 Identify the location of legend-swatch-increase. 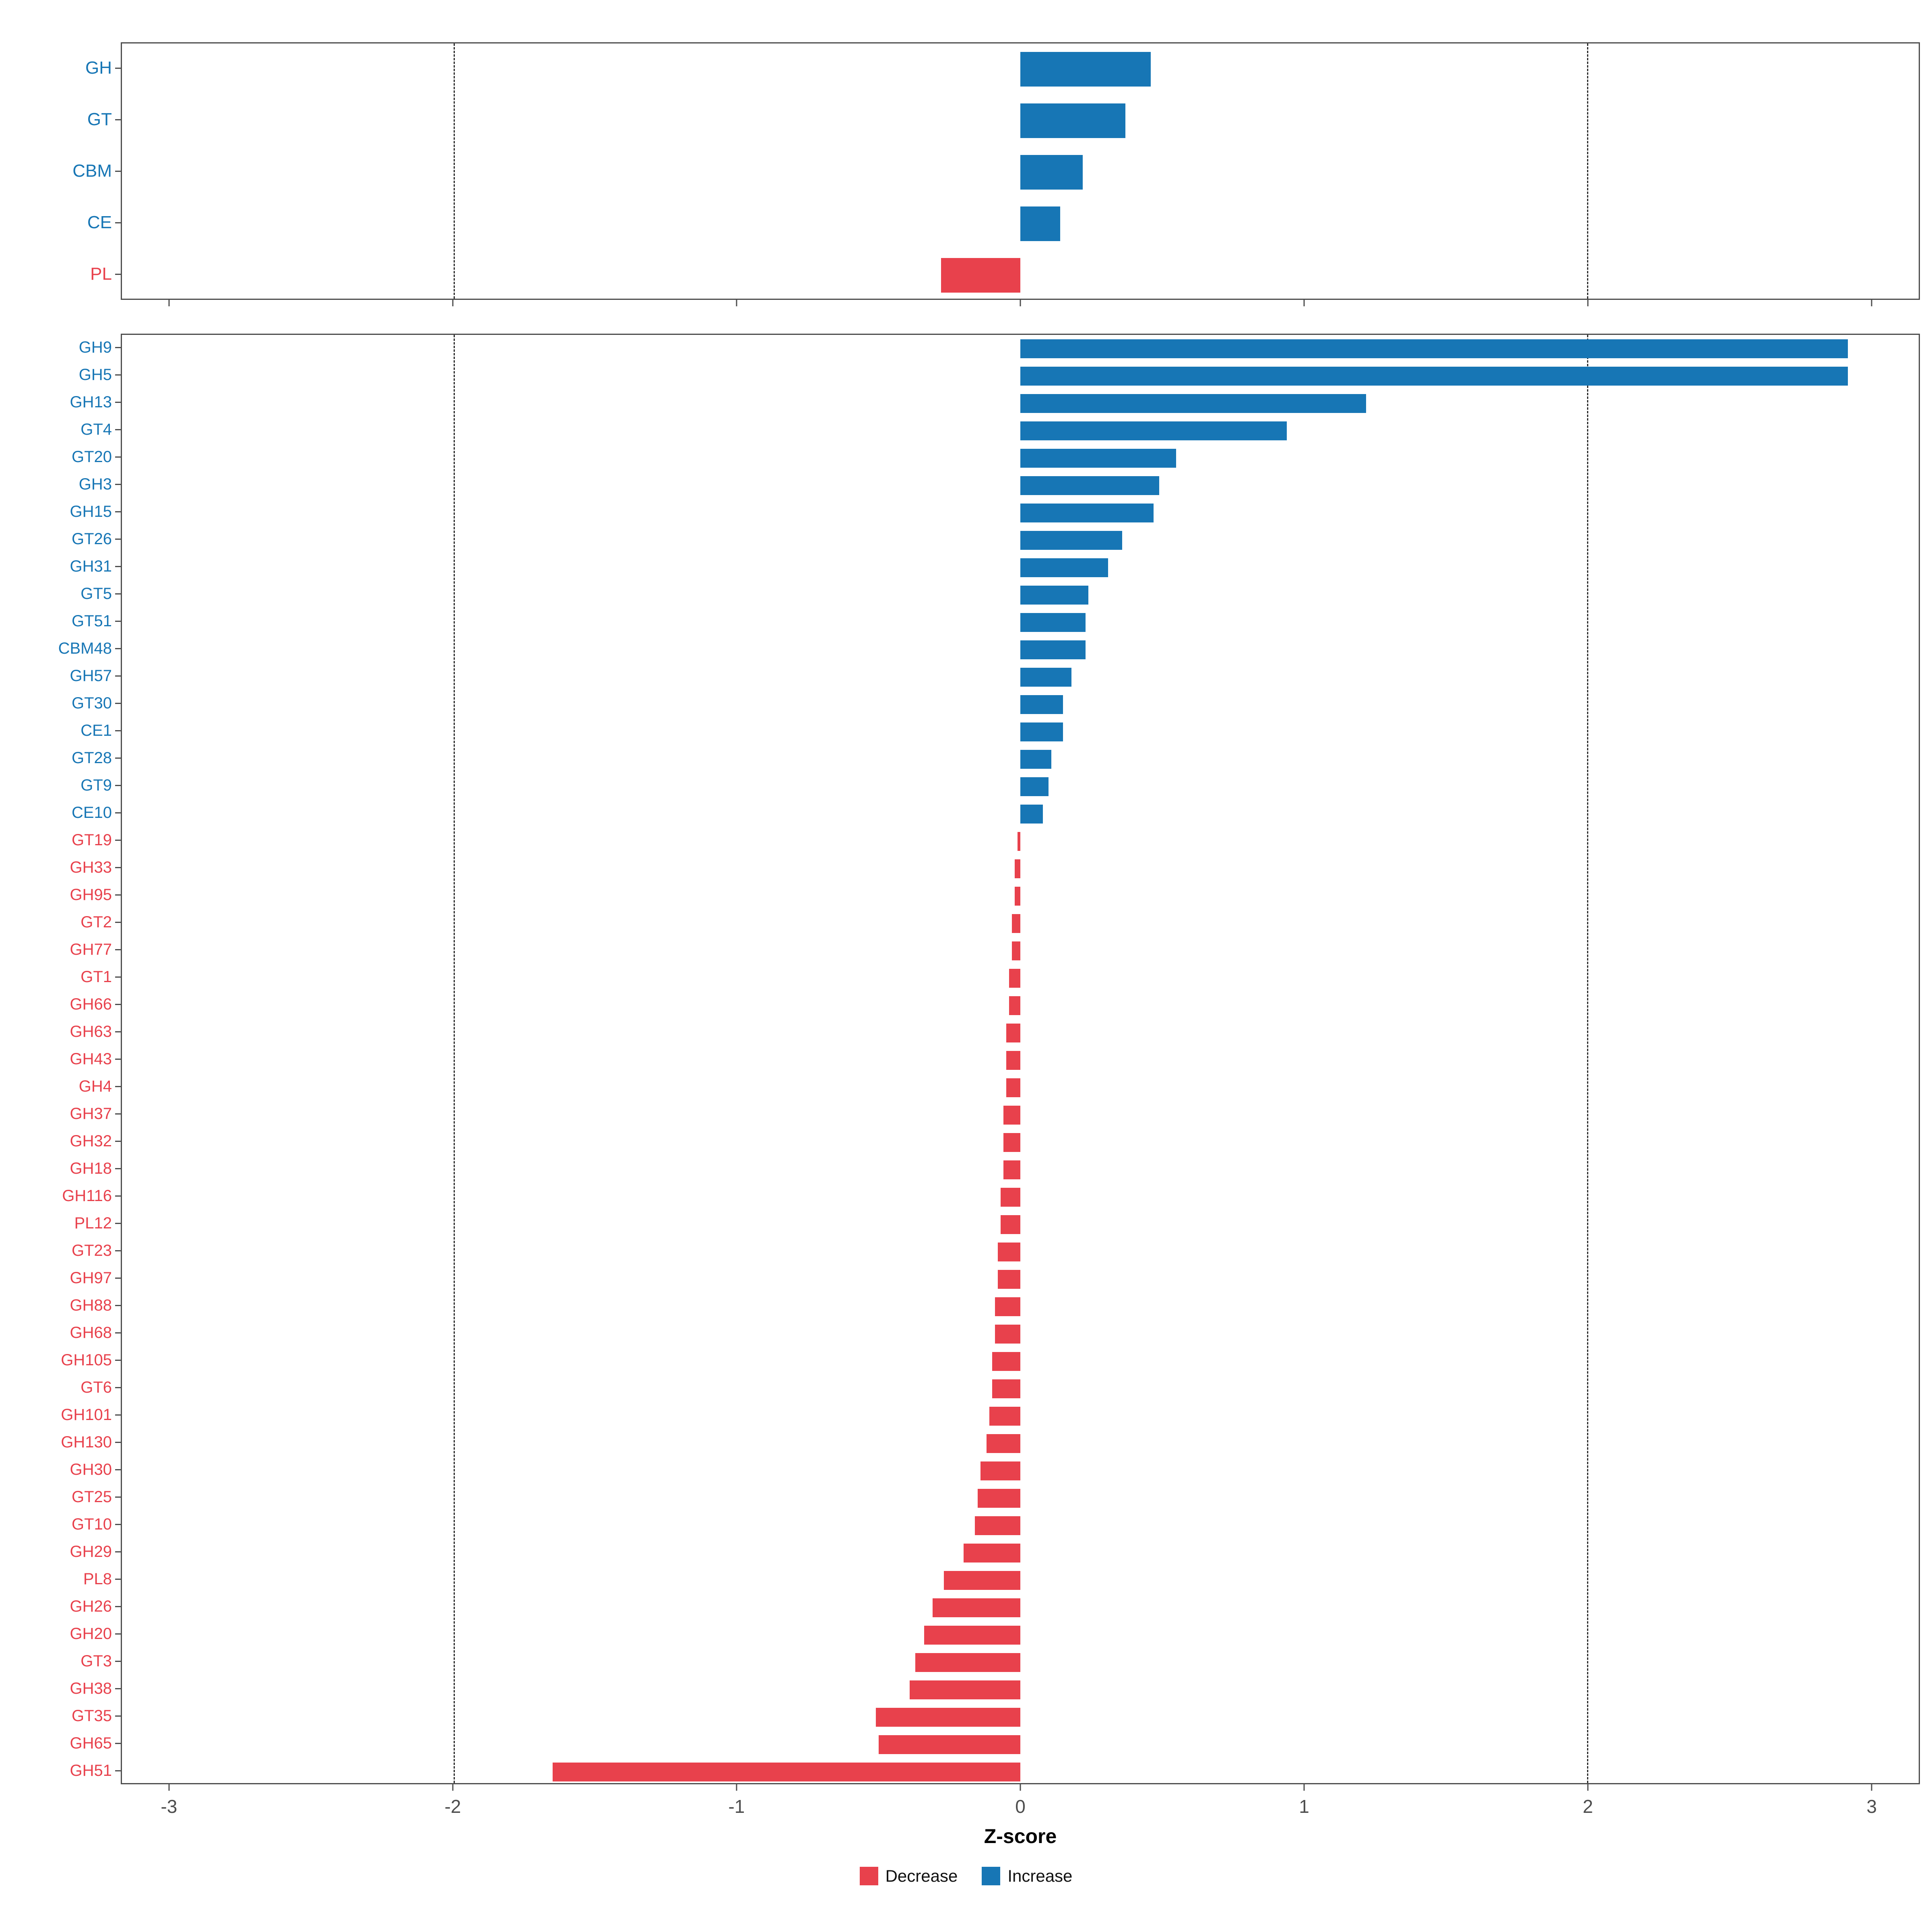
(991, 1876).